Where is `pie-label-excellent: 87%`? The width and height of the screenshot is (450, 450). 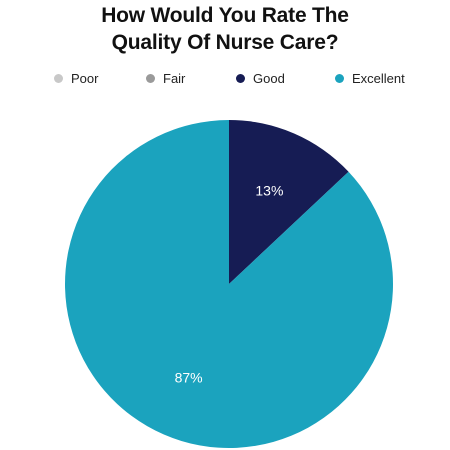
pie-label-excellent: 87% is located at coordinates (189, 377).